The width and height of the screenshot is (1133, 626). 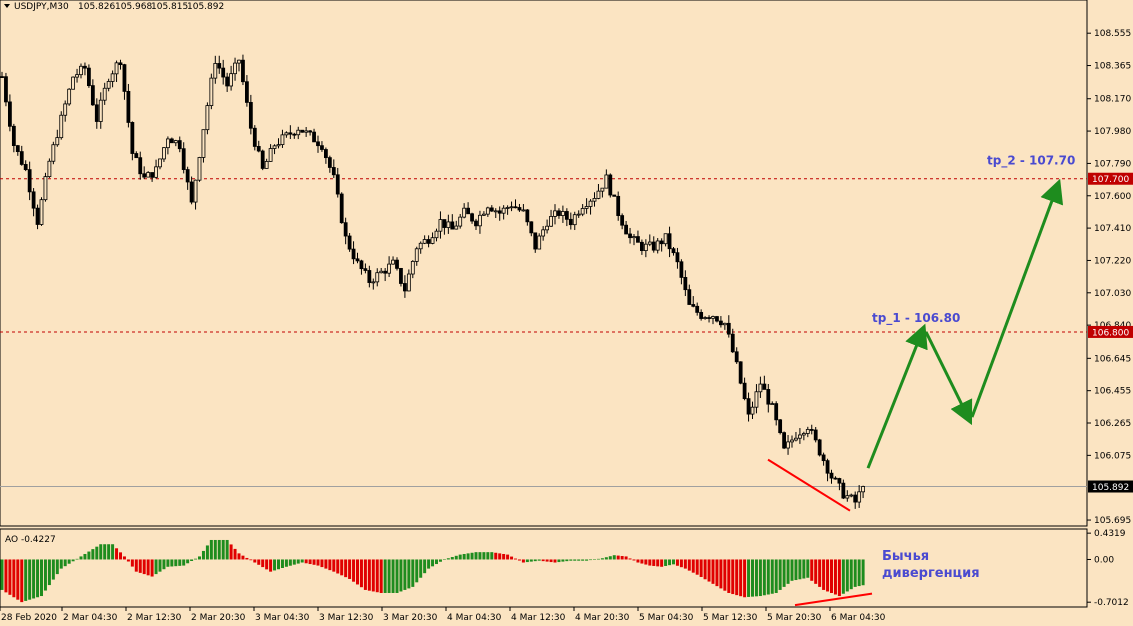 I want to click on collapse-triangle-icon, so click(x=7, y=6).